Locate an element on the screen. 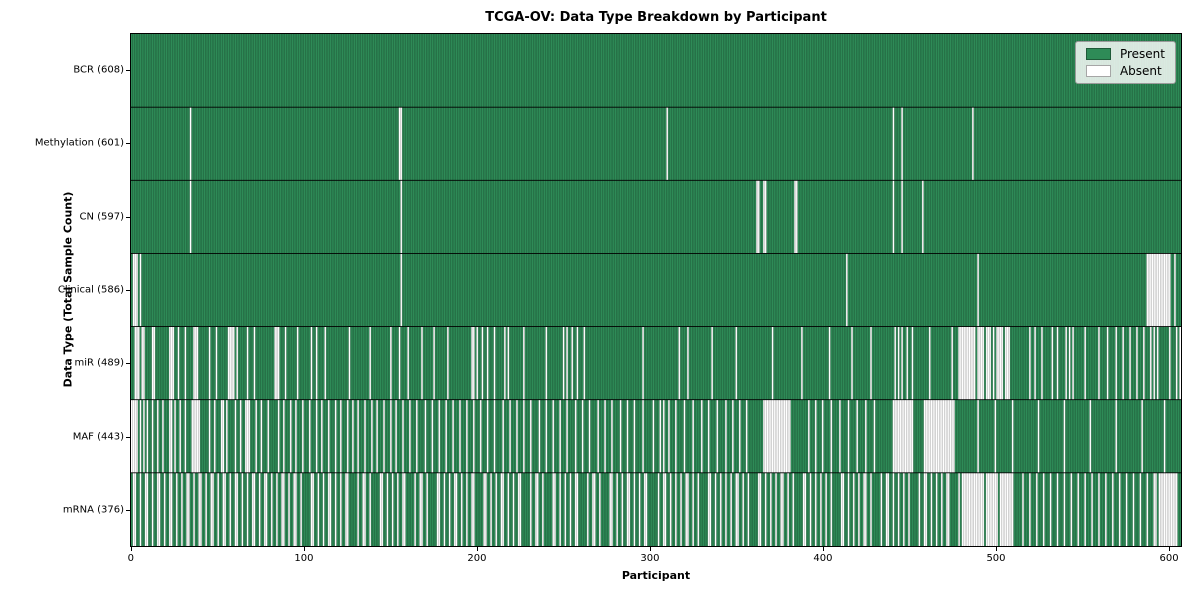 The image size is (1200, 600). x-tick-label: 400 is located at coordinates (823, 558).